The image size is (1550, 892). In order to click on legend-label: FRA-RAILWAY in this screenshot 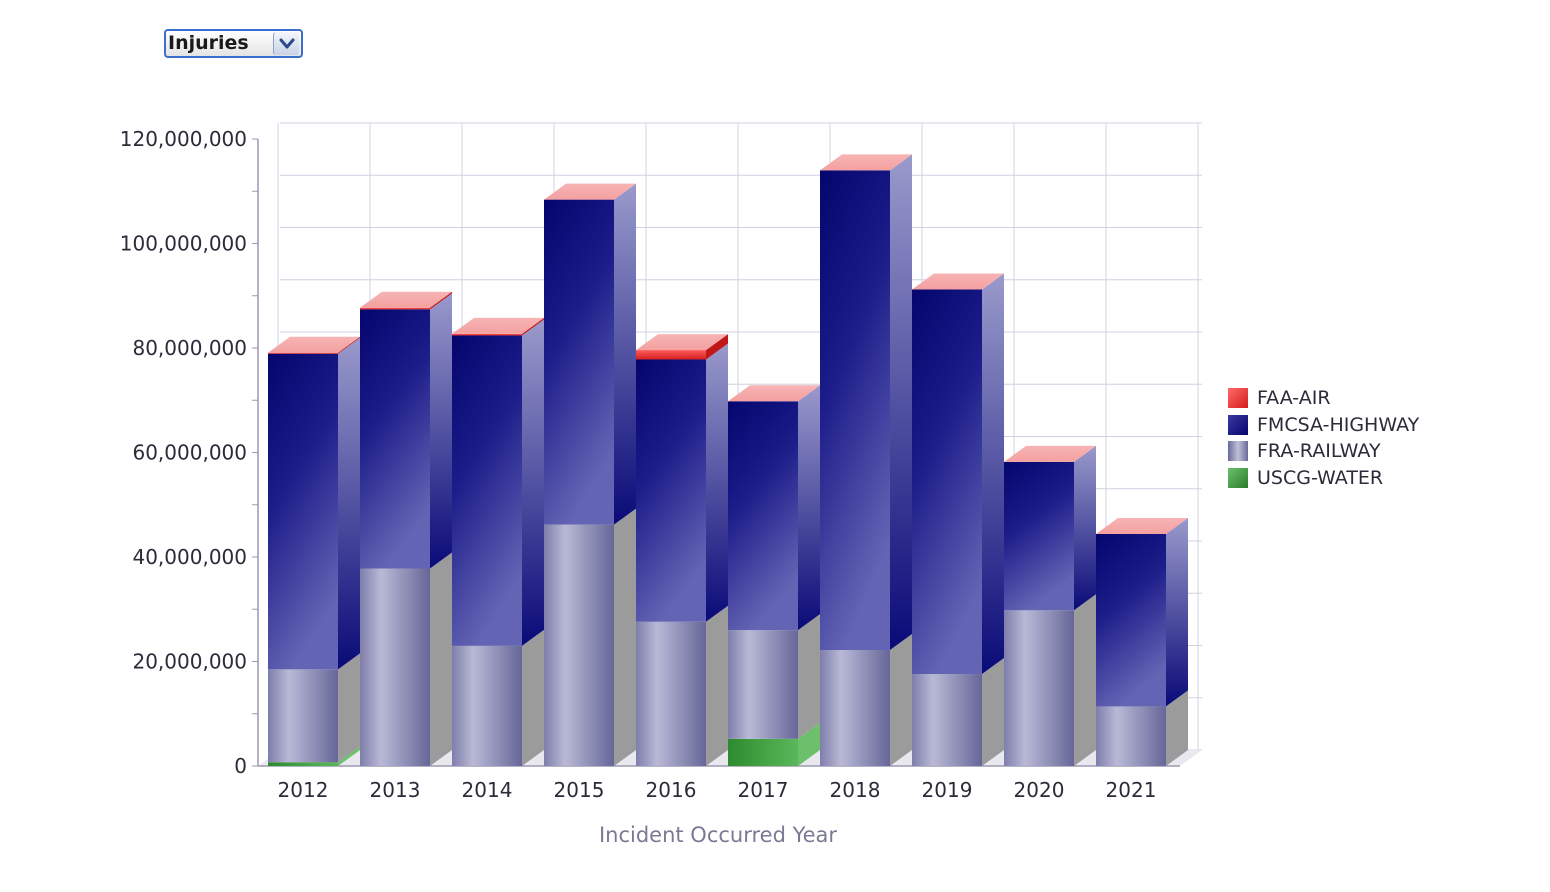, I will do `click(1319, 451)`.